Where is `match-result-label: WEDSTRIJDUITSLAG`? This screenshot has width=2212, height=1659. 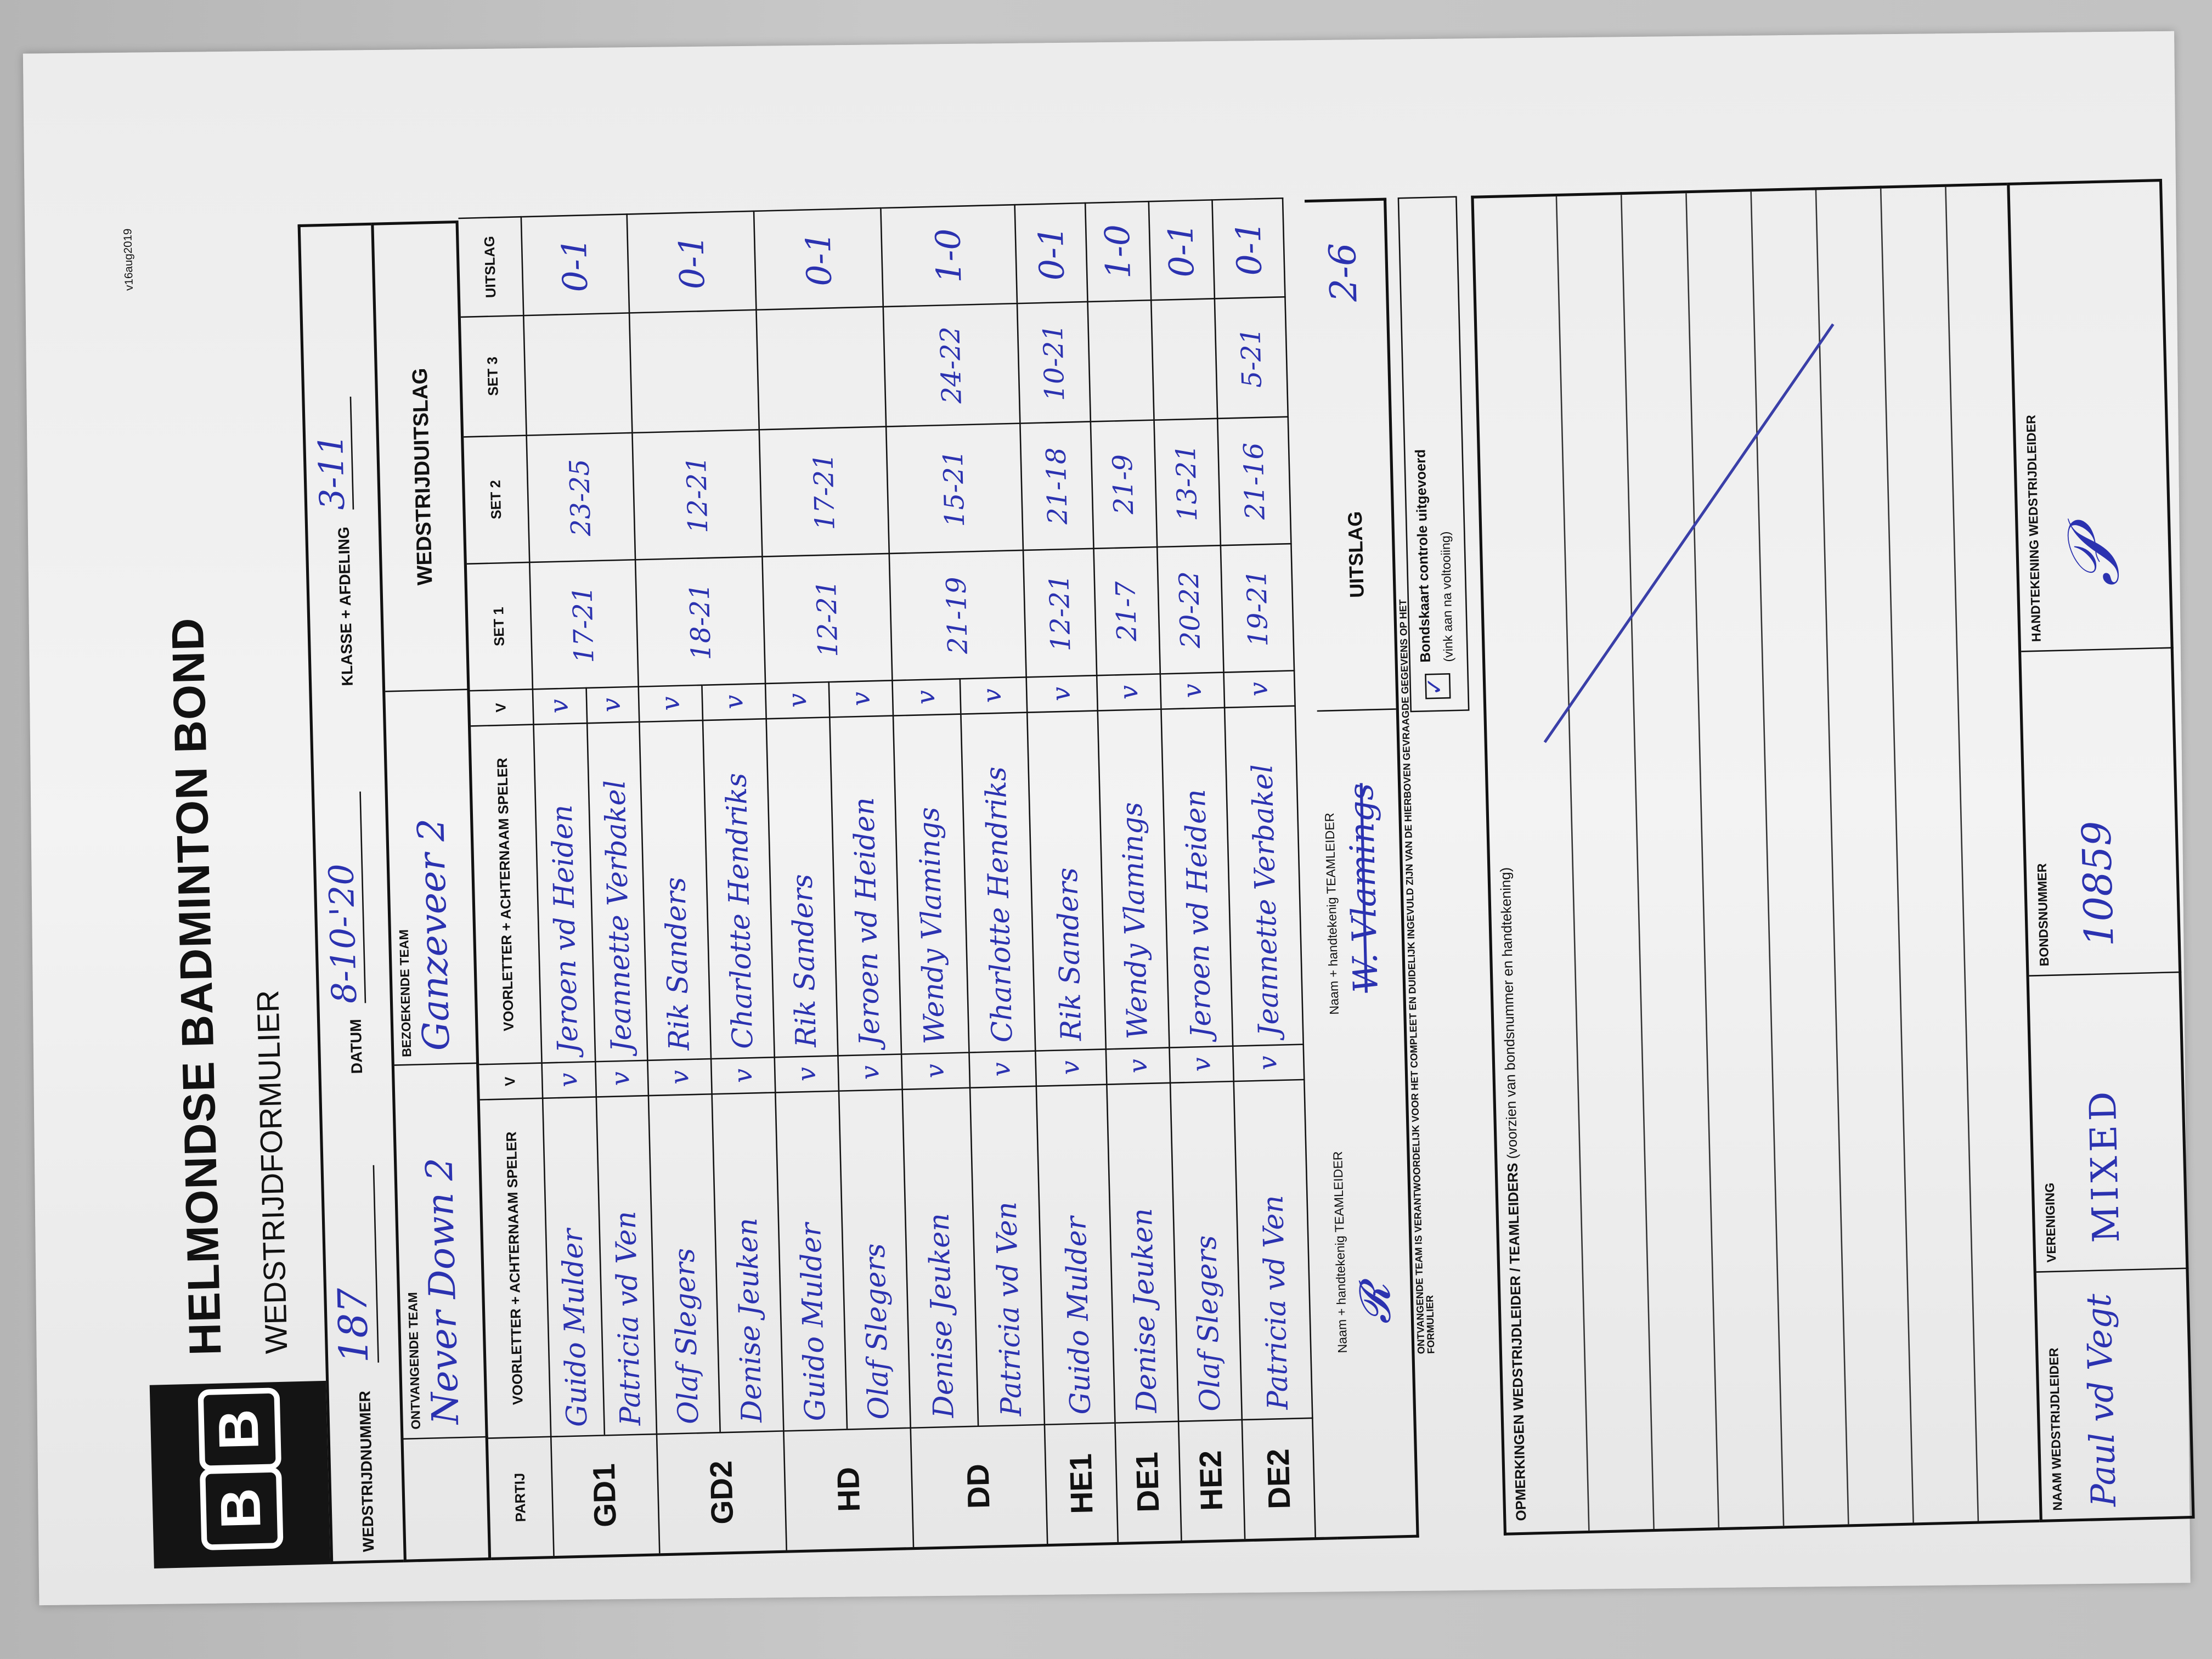
match-result-label: WEDSTRIJDUITSLAG is located at coordinates (423, 477).